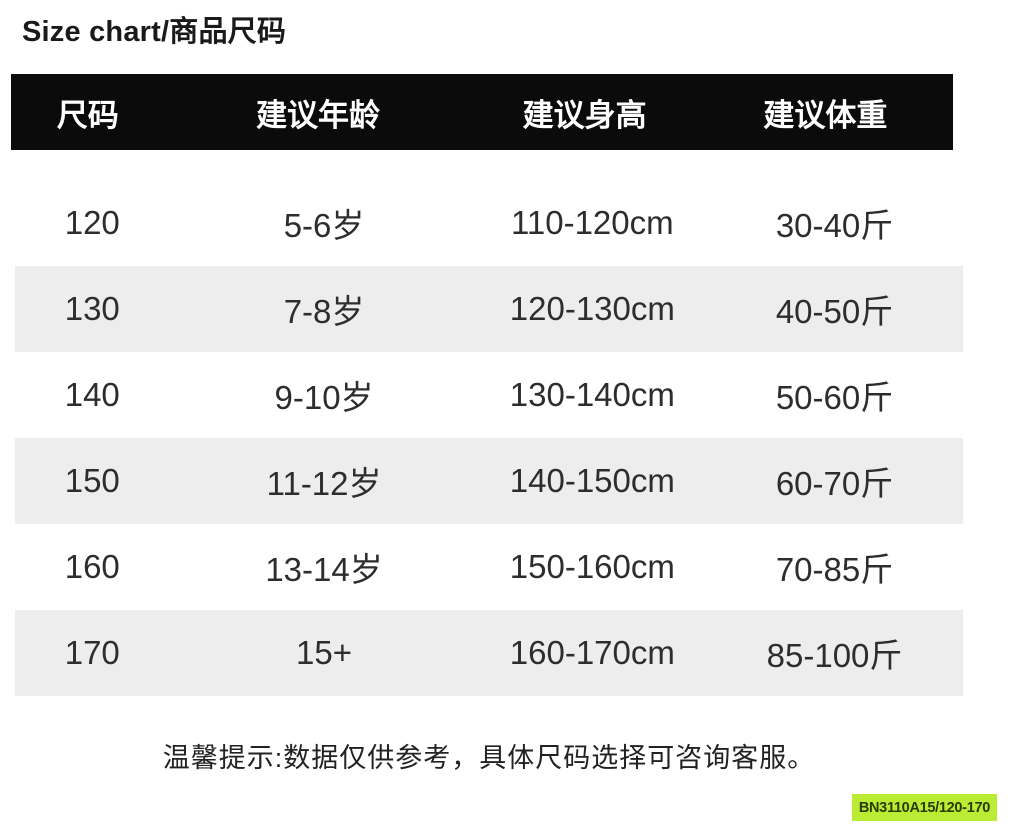 The width and height of the screenshot is (1015, 835). What do you see at coordinates (592, 308) in the screenshot?
I see `table-cell: 120-130cm` at bounding box center [592, 308].